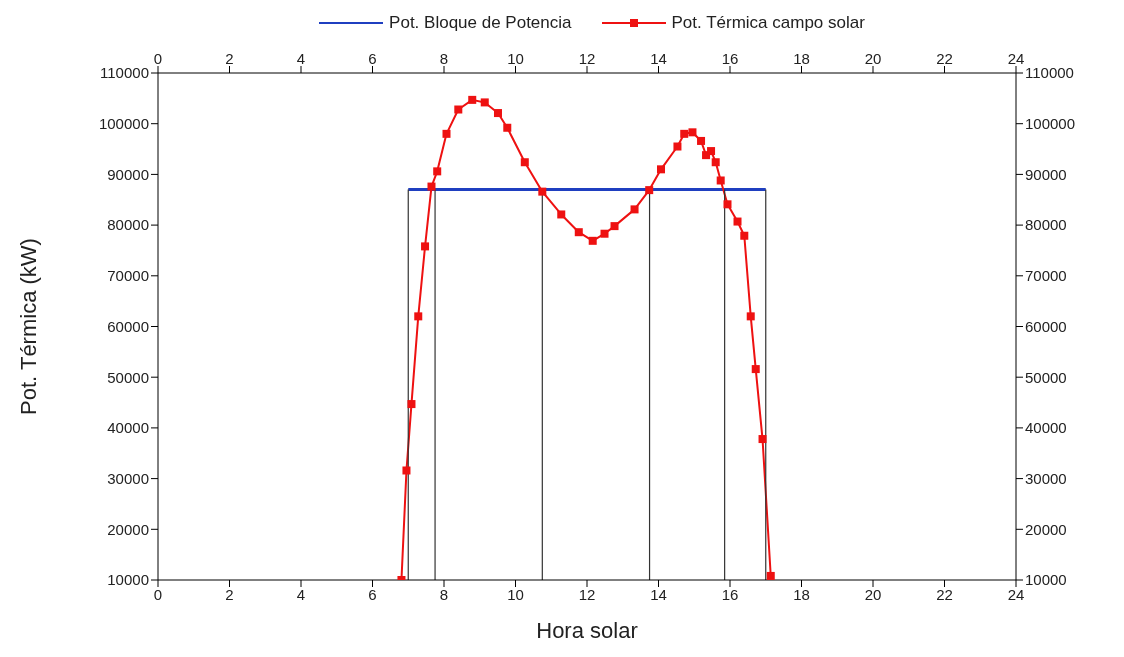  Describe the element at coordinates (1049, 73) in the screenshot. I see `y2-tick-label: 110000` at that location.